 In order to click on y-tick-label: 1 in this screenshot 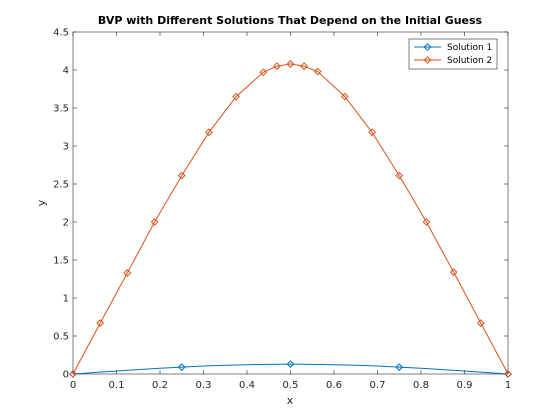, I will do `click(66, 299)`.